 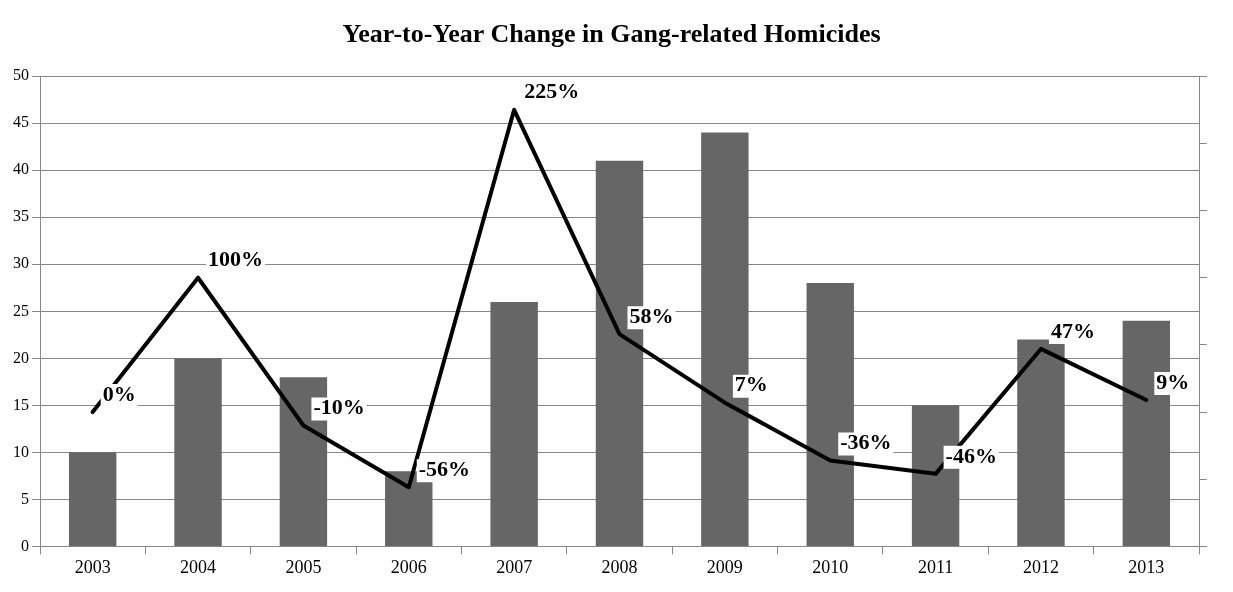 What do you see at coordinates (21, 310) in the screenshot?
I see `y-tick-label: 25` at bounding box center [21, 310].